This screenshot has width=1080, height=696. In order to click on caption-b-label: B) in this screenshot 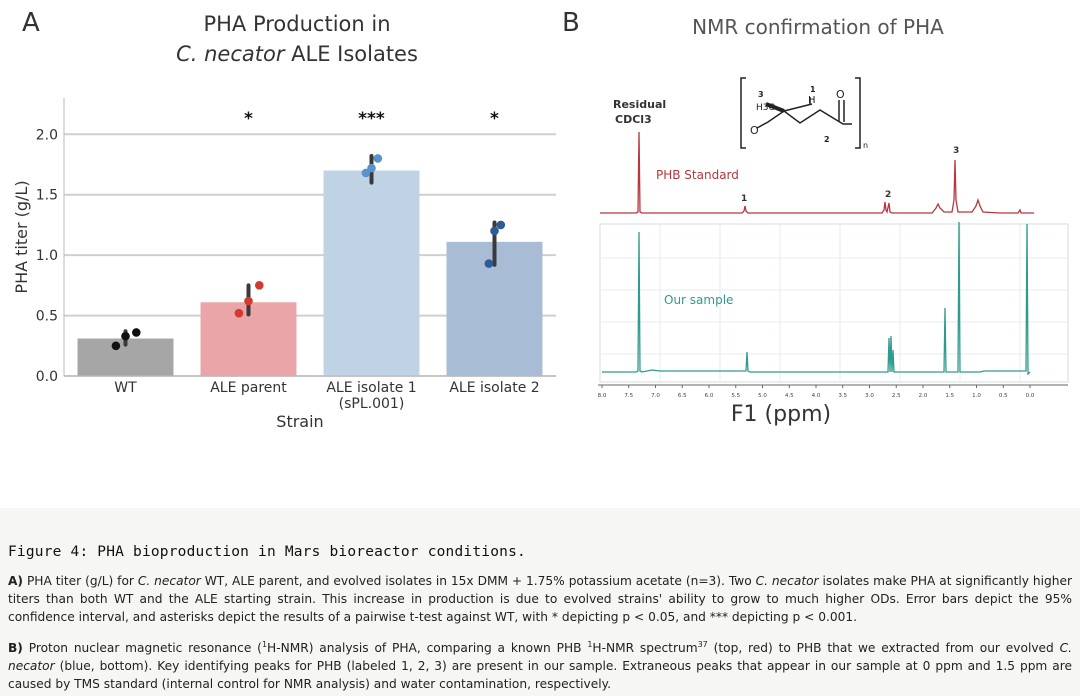, I will do `click(15, 648)`.